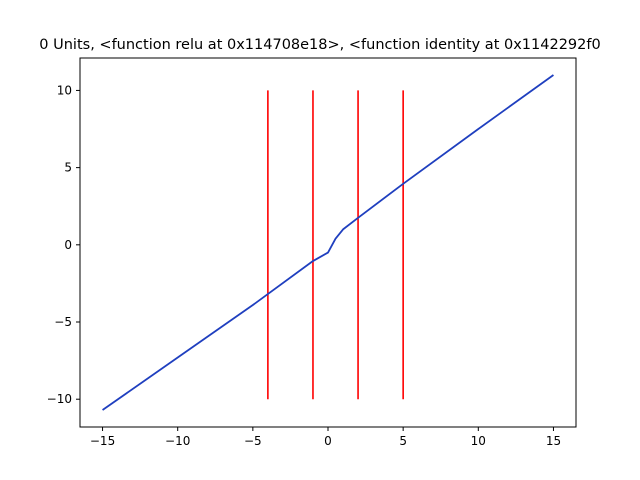 The width and height of the screenshot is (640, 480). Describe the element at coordinates (59, 399) in the screenshot. I see `y-tick-label: −10` at that location.